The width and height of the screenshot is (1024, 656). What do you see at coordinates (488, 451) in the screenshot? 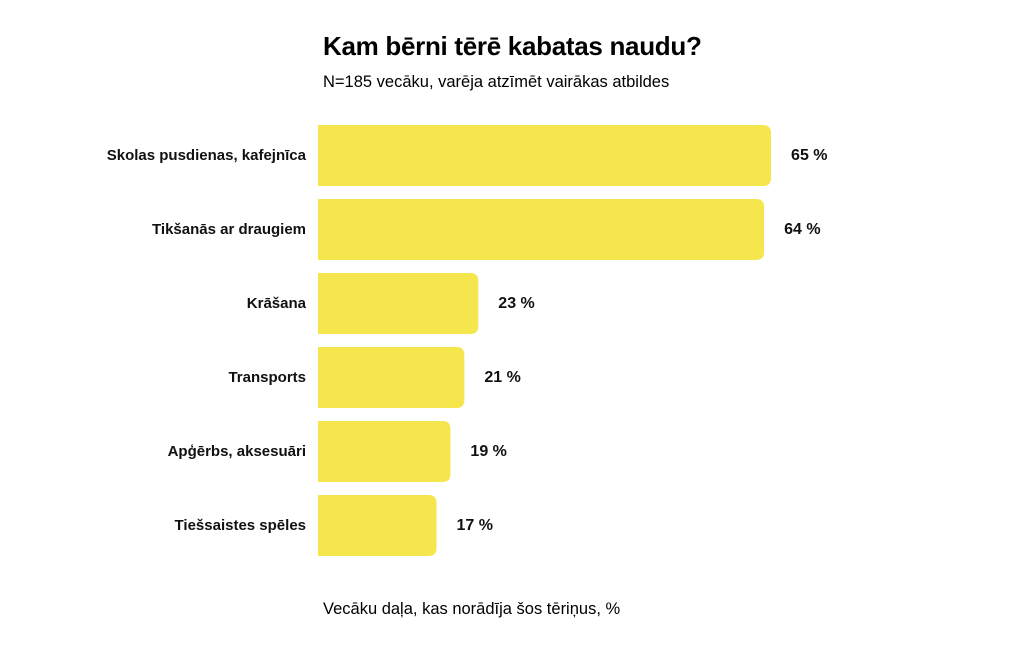
I see `value-label-4: 19 %` at bounding box center [488, 451].